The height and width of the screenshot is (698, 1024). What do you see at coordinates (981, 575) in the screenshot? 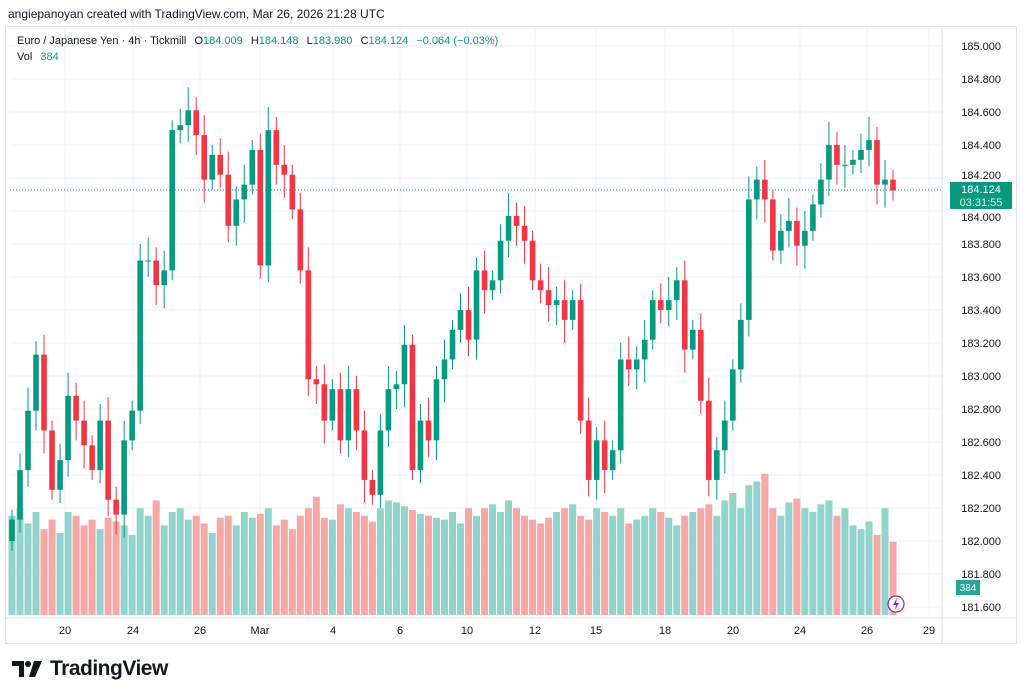
I see `y-tick-label: 181.800` at bounding box center [981, 575].